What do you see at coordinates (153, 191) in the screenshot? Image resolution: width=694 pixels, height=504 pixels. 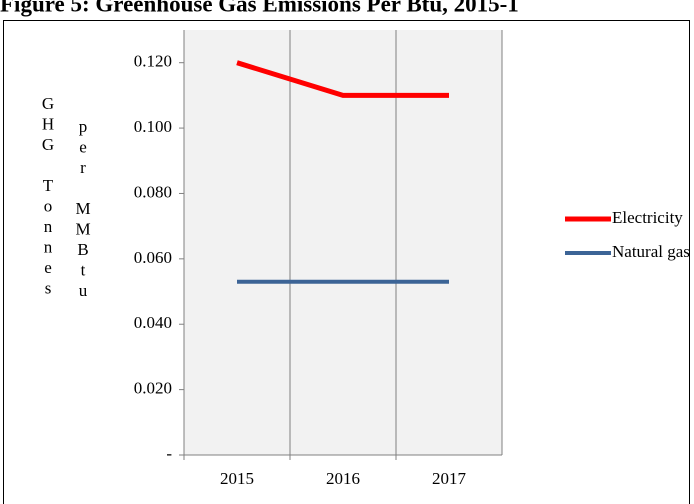 I see `y-tick-label: 0.080` at bounding box center [153, 191].